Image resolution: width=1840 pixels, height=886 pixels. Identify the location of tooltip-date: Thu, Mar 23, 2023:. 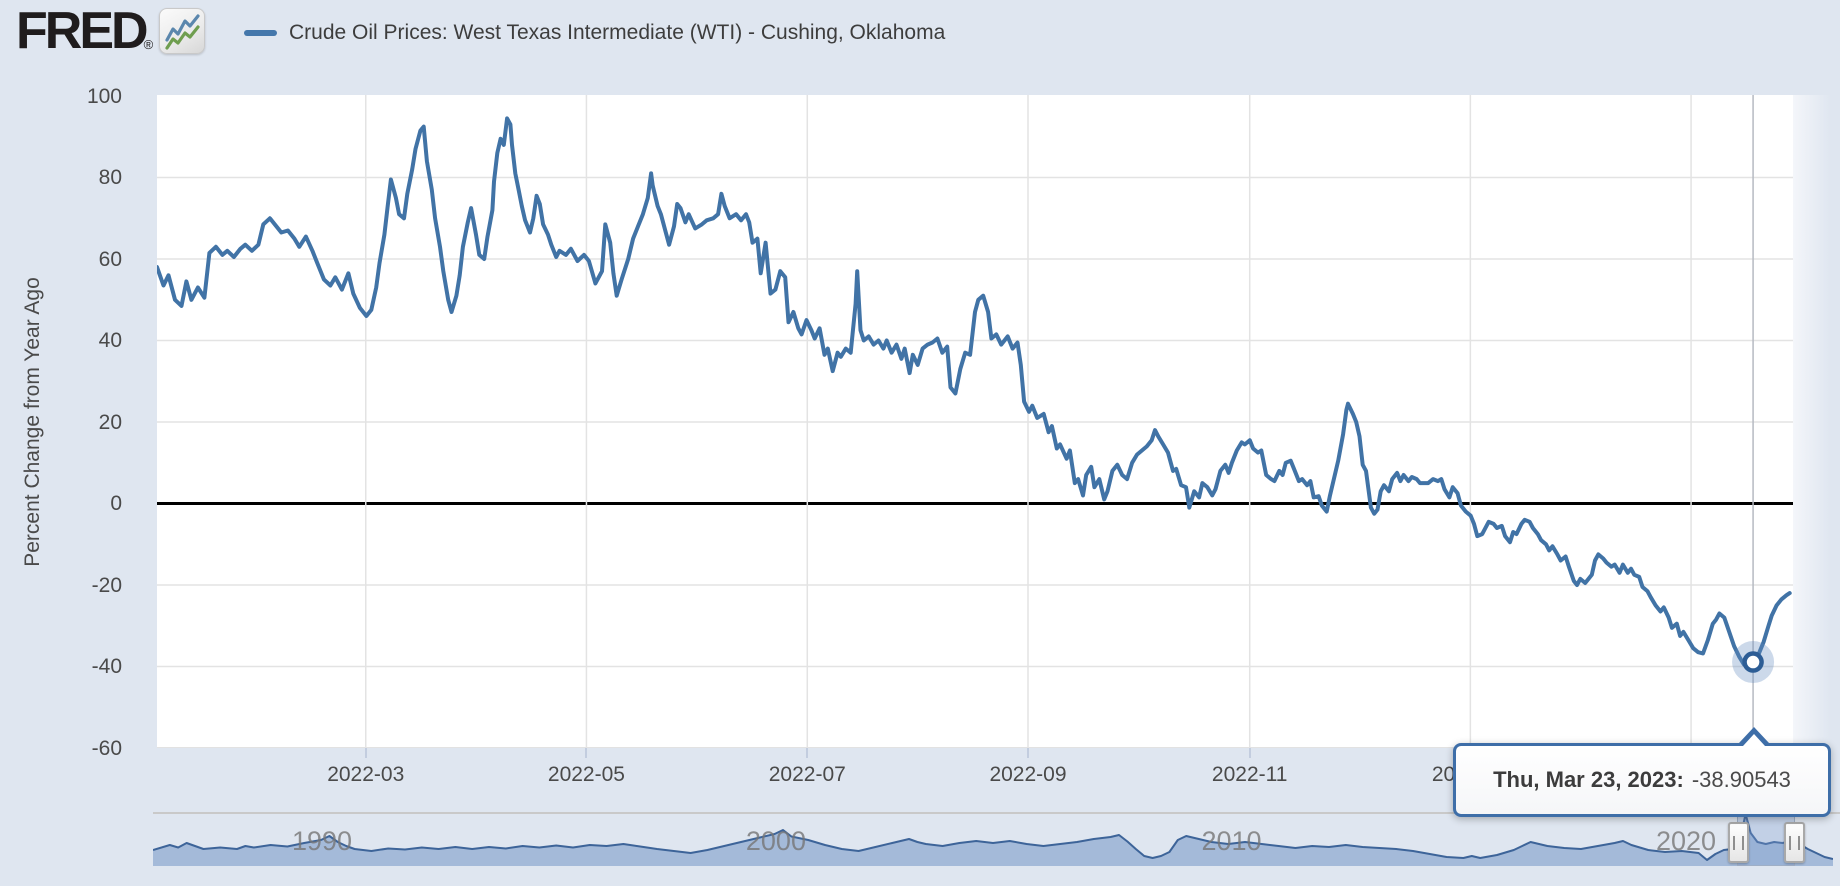
(1588, 779).